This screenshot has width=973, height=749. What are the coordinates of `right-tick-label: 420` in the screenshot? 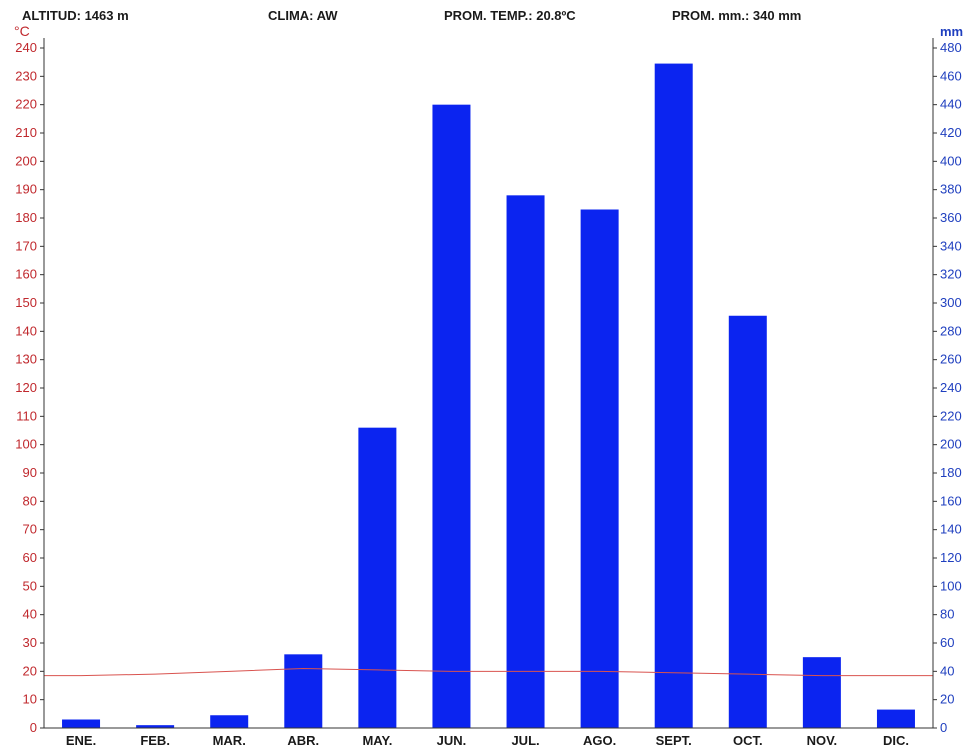 It's located at (951, 132).